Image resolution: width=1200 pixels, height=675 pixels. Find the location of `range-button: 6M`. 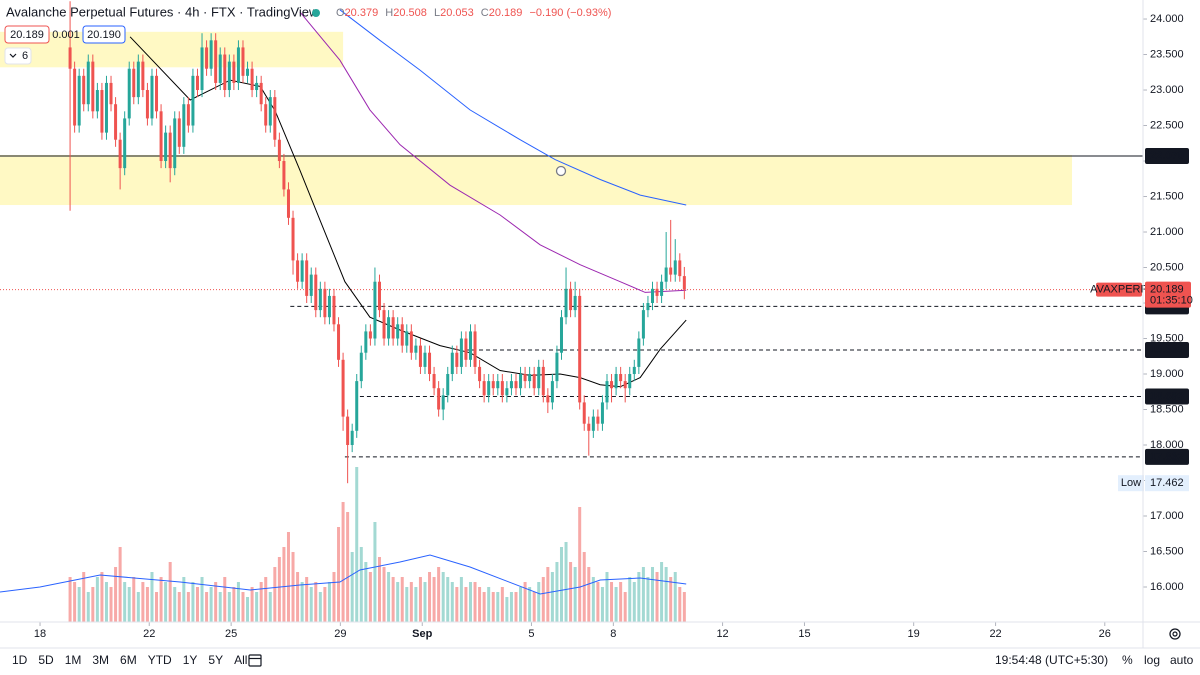

range-button: 6M is located at coordinates (128, 660).